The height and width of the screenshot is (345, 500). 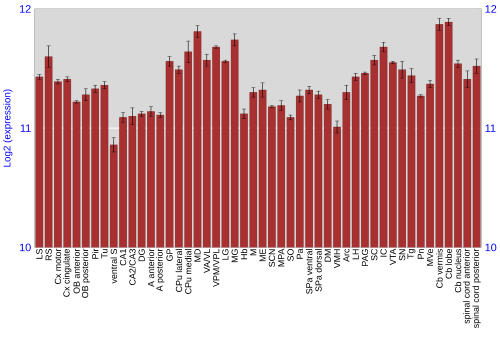 What do you see at coordinates (318, 270) in the screenshot?
I see `x-tick-label: SPa dorsal` at bounding box center [318, 270].